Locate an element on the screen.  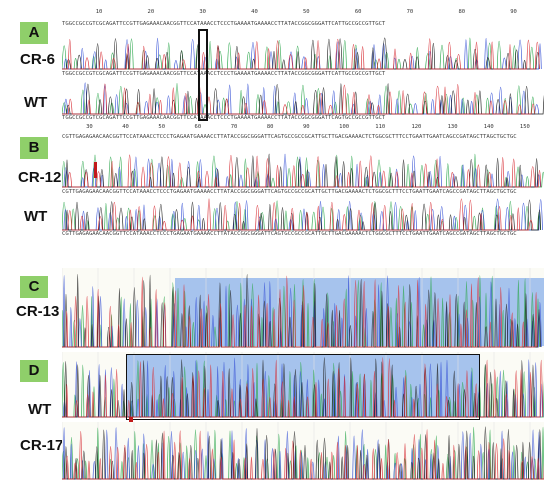
panel-badge-c: C is located at coordinates (34, 287).